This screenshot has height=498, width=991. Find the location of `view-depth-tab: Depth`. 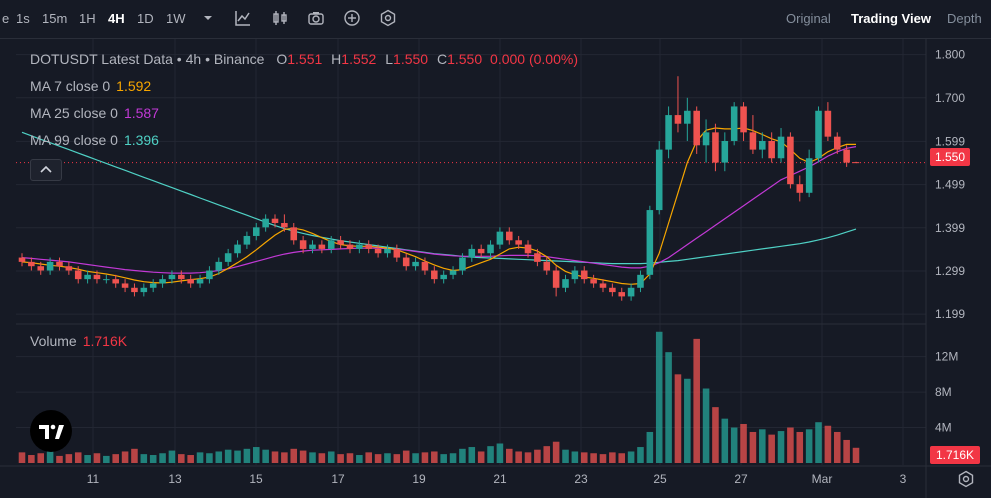

view-depth-tab: Depth is located at coordinates (964, 18).